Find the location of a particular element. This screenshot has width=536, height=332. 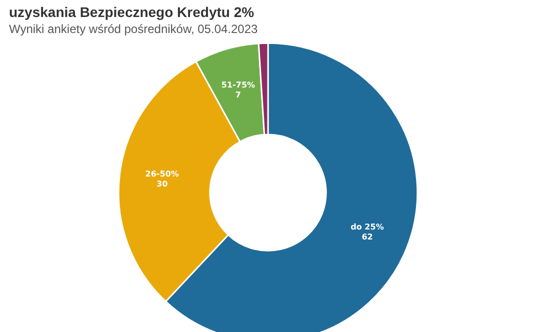

chart-subtitle: Wyniki ankiety wśród pośredników, 05.04.2023 is located at coordinates (133, 29).